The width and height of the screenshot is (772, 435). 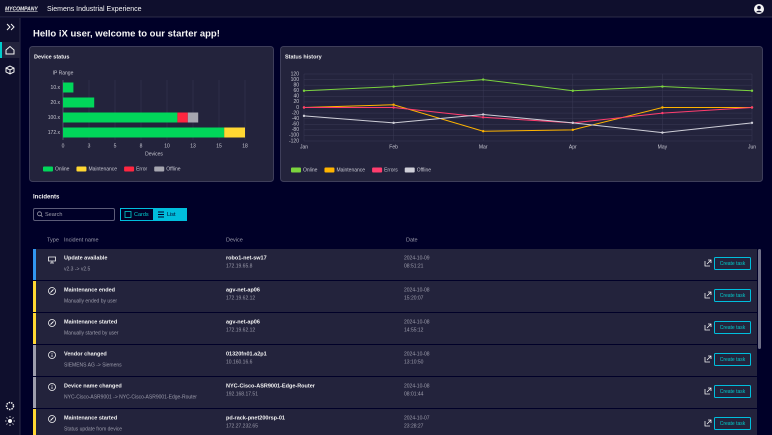 I want to click on incident-name: Maintenance started, so click(x=90, y=322).